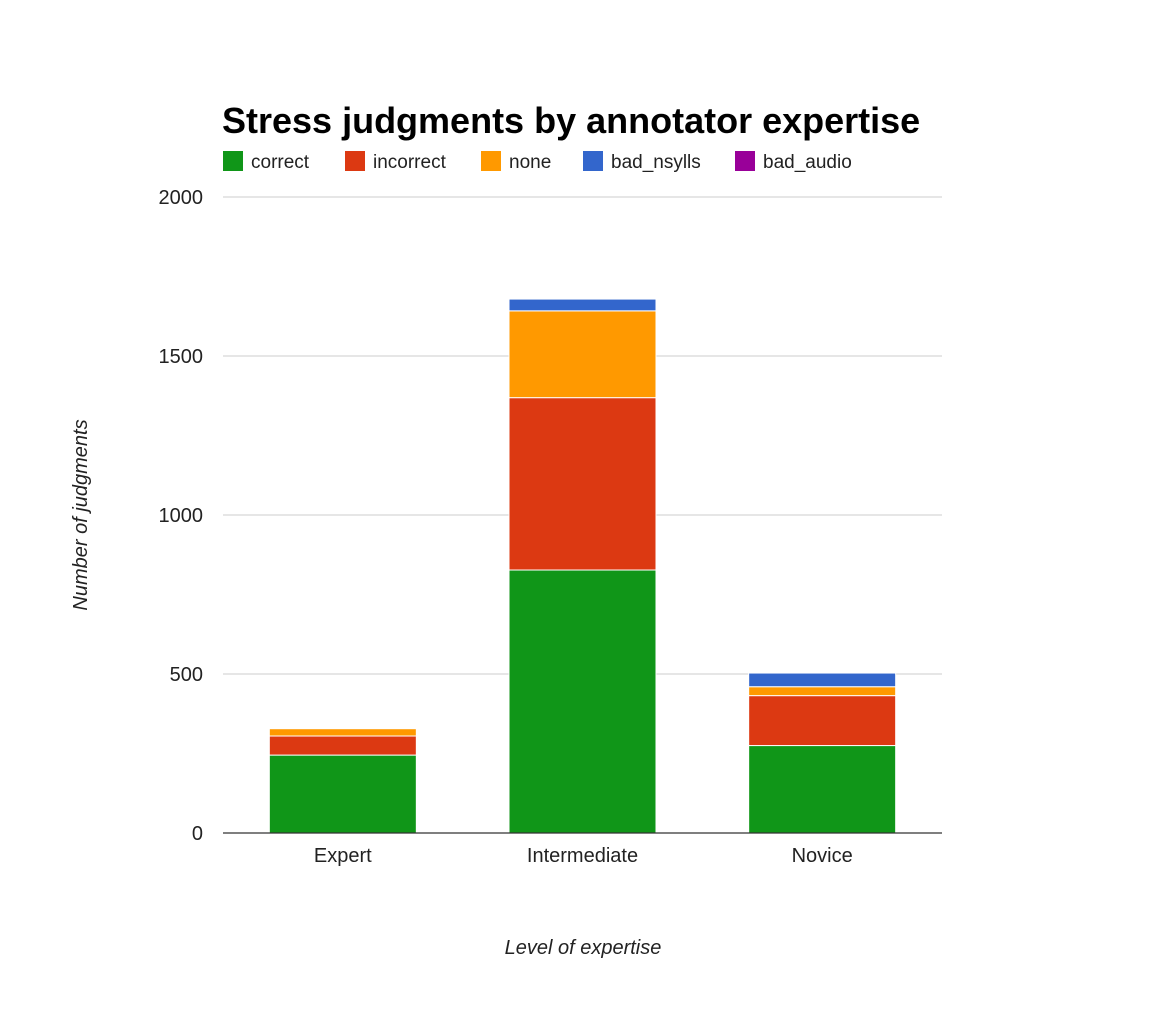 The width and height of the screenshot is (1164, 1030). Describe the element at coordinates (530, 162) in the screenshot. I see `legend-label-none: none` at that location.